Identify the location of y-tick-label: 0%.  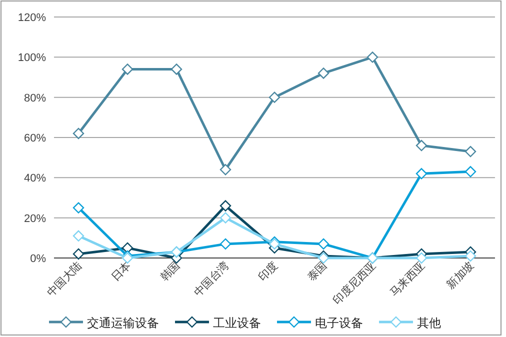
(38, 259).